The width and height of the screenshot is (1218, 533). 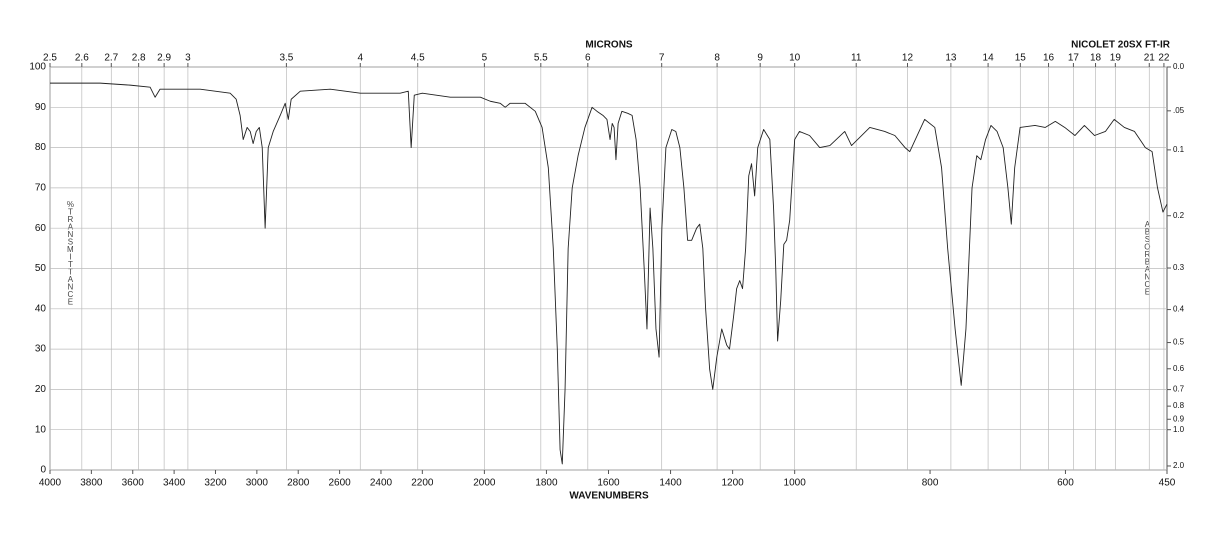 I want to click on x-tick-label: 2200, so click(x=422, y=483).